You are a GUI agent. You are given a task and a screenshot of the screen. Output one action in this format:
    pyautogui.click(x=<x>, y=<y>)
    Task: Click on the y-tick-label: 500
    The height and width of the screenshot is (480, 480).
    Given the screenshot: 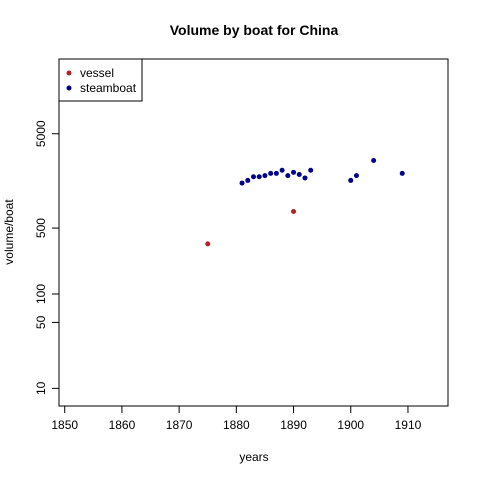 What is the action you would take?
    pyautogui.click(x=41, y=228)
    